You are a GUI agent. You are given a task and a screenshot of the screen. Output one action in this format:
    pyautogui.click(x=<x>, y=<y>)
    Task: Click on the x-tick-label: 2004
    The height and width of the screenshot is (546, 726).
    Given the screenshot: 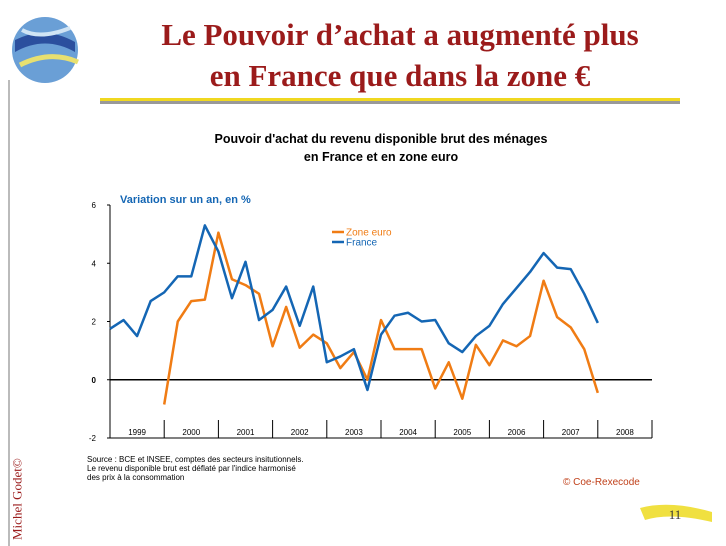 What is the action you would take?
    pyautogui.click(x=408, y=432)
    